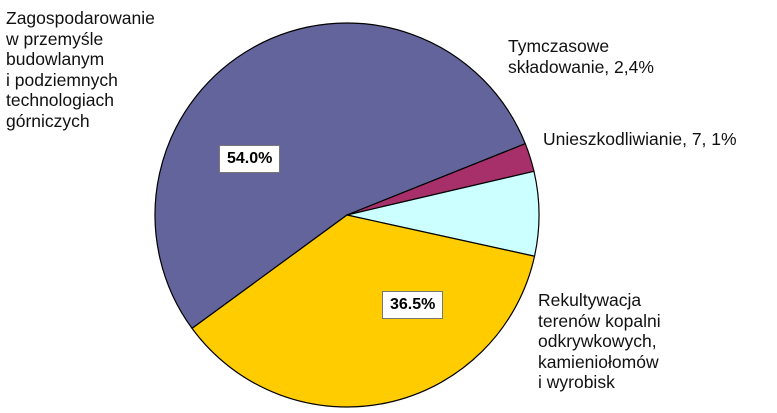 Image resolution: width=777 pixels, height=413 pixels. Describe the element at coordinates (640, 139) in the screenshot. I see `slice-label-neutralization: Unieszkodliwianie, 7, 1%` at that location.